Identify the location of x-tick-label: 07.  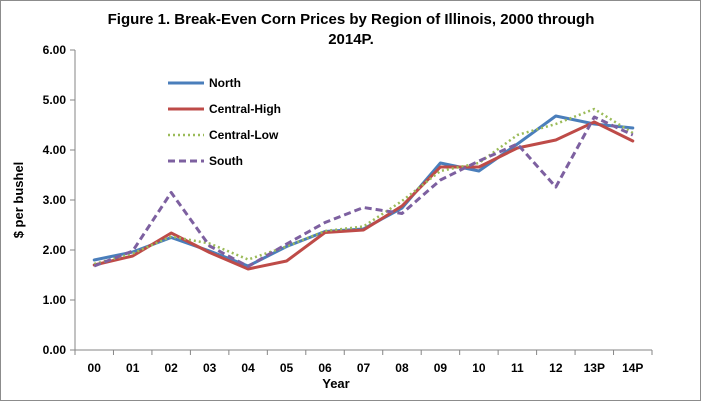
(364, 368).